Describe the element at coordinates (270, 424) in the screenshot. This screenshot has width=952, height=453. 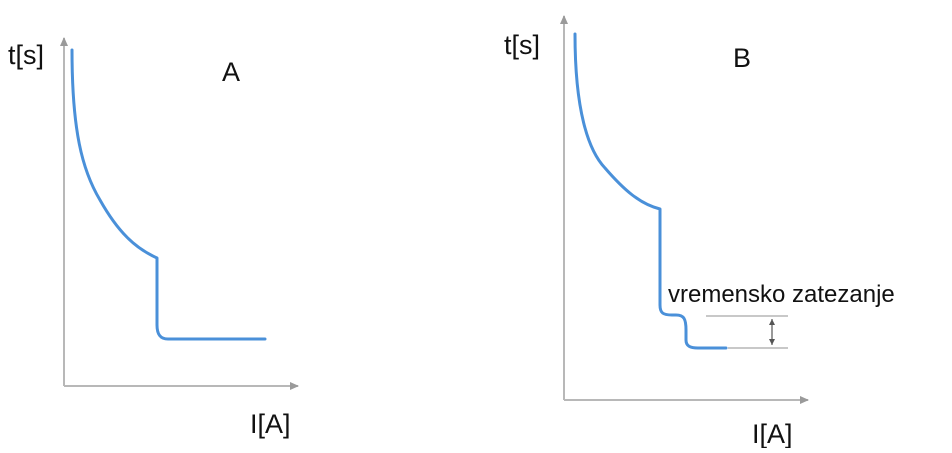
I see `panel-a-x-axis-label: I[A]` at that location.